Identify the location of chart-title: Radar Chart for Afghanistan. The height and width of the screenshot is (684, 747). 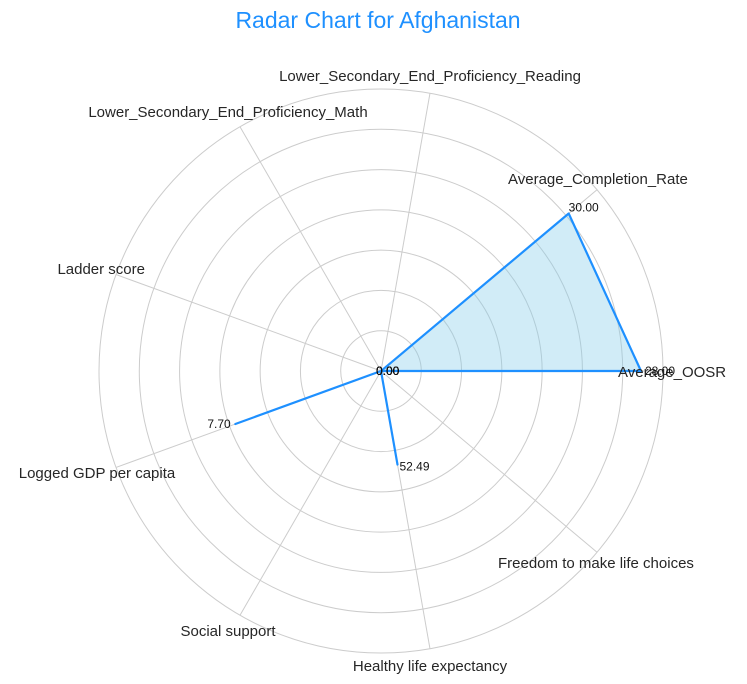
(377, 20).